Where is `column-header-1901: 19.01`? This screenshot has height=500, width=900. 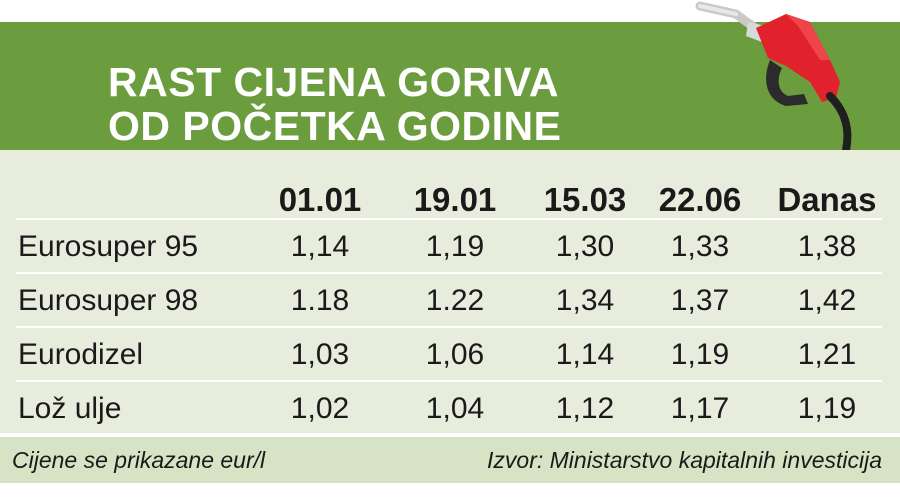 column-header-1901: 19.01 is located at coordinates (455, 199).